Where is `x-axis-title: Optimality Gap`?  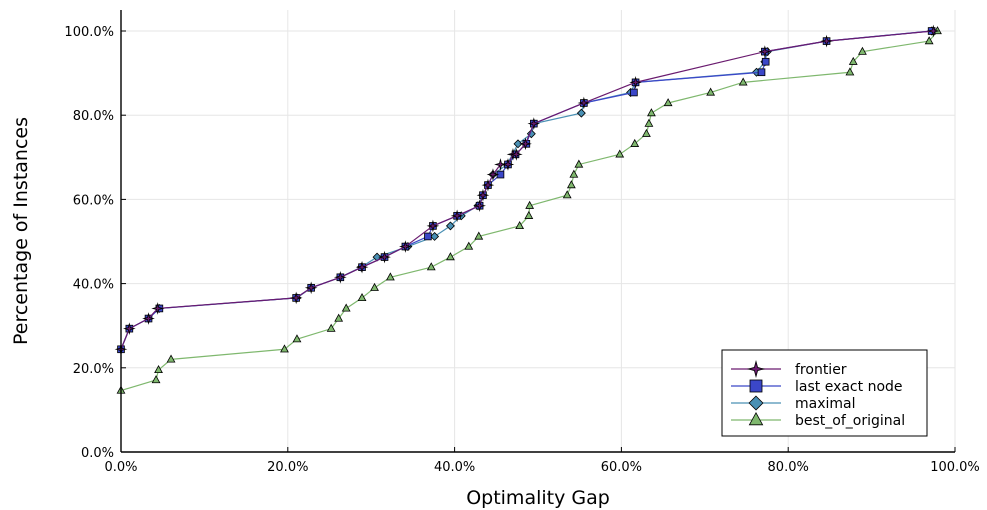
x-axis-title: Optimality Gap is located at coordinates (538, 498).